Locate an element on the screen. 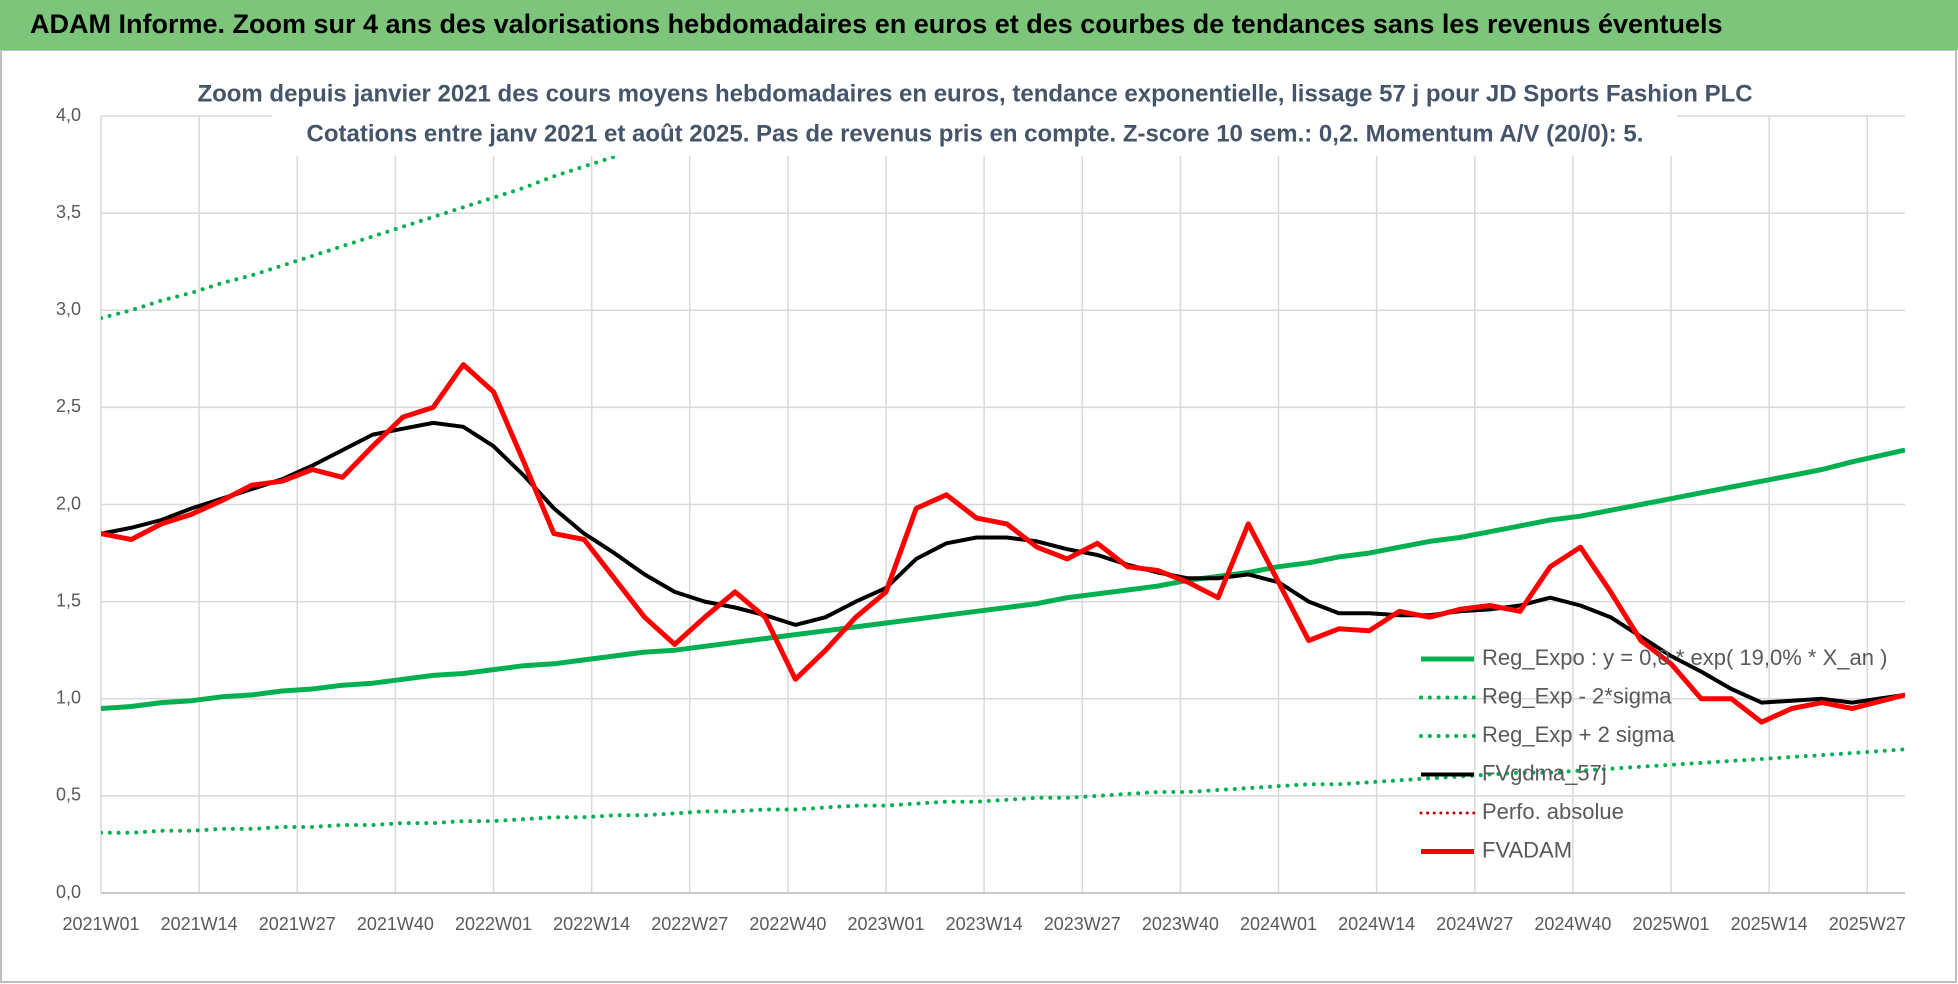  x-tick-label: 2022W01 is located at coordinates (493, 924).